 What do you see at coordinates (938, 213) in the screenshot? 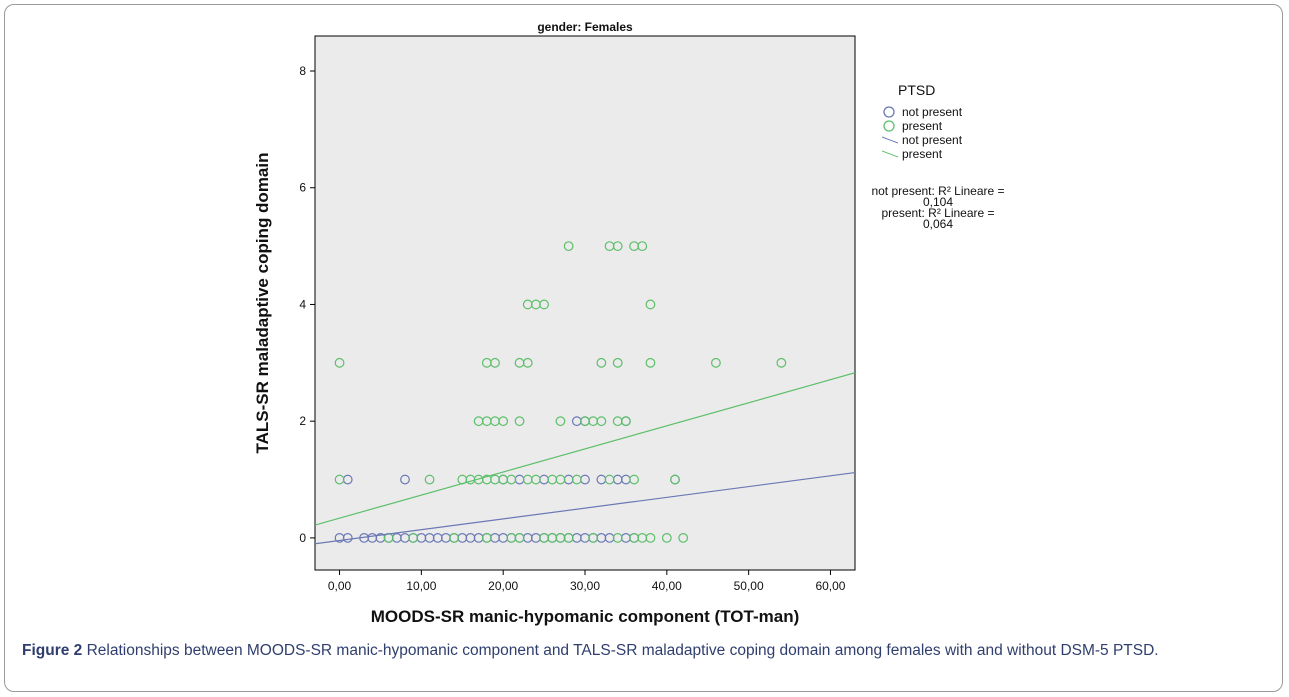
I see `r2-present-label: present: R² Lineare =` at bounding box center [938, 213].